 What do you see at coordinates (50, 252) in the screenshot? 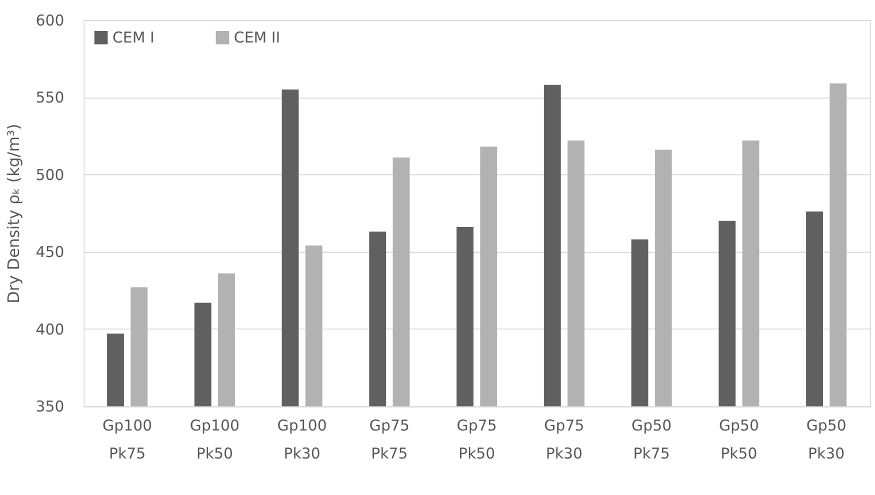
I see `y-tick-label: 450` at bounding box center [50, 252].